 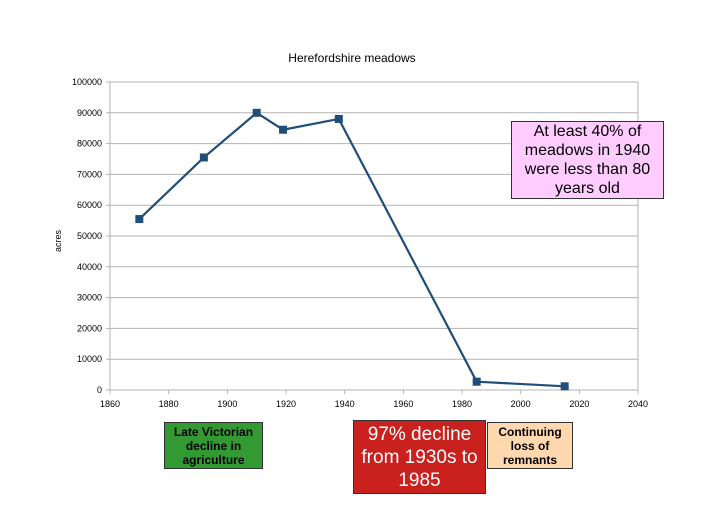 I want to click on x-tick-label: 2040, so click(x=638, y=404).